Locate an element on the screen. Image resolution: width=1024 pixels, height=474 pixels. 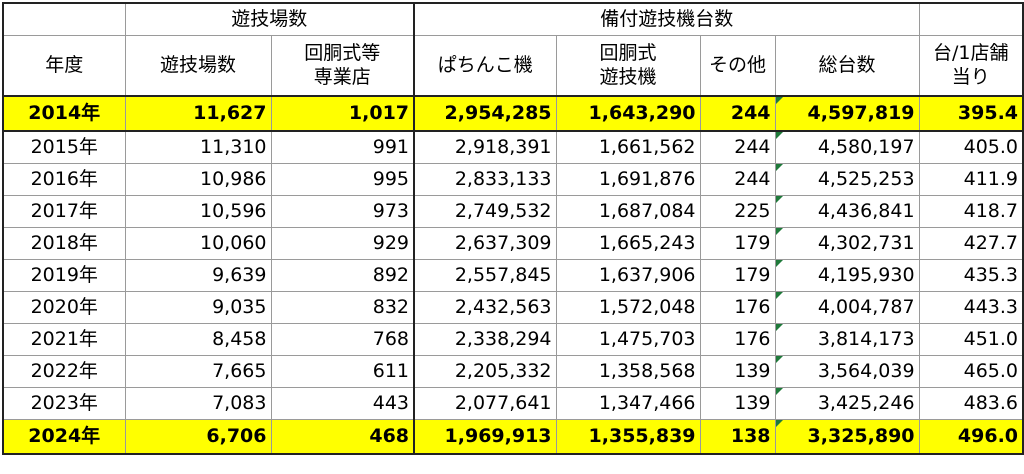
cell-per-store: 435.3 is located at coordinates (971, 275).